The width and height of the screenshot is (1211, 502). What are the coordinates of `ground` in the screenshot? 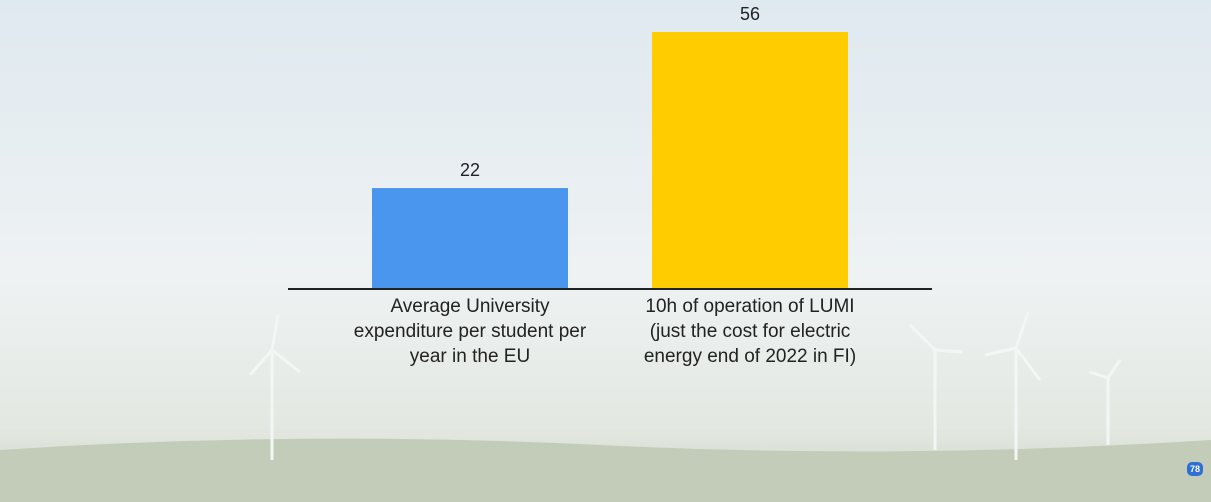 It's located at (605, 470).